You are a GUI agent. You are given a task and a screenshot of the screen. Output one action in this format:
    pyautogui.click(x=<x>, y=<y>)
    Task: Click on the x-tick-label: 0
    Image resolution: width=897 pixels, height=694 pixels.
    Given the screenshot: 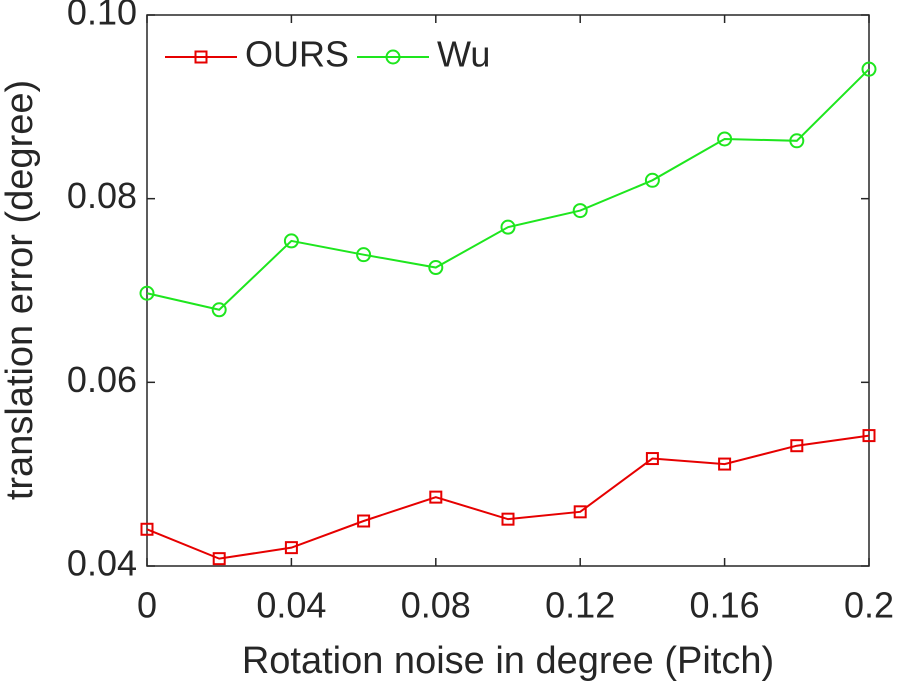 What is the action you would take?
    pyautogui.click(x=147, y=605)
    